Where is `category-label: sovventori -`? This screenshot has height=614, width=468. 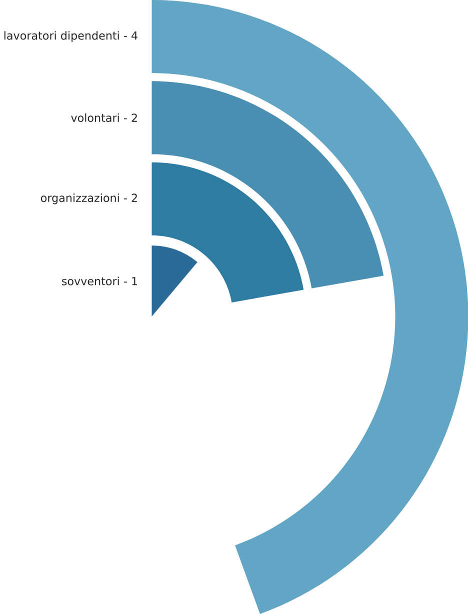
category-label: sovventori - is located at coordinates (94, 281).